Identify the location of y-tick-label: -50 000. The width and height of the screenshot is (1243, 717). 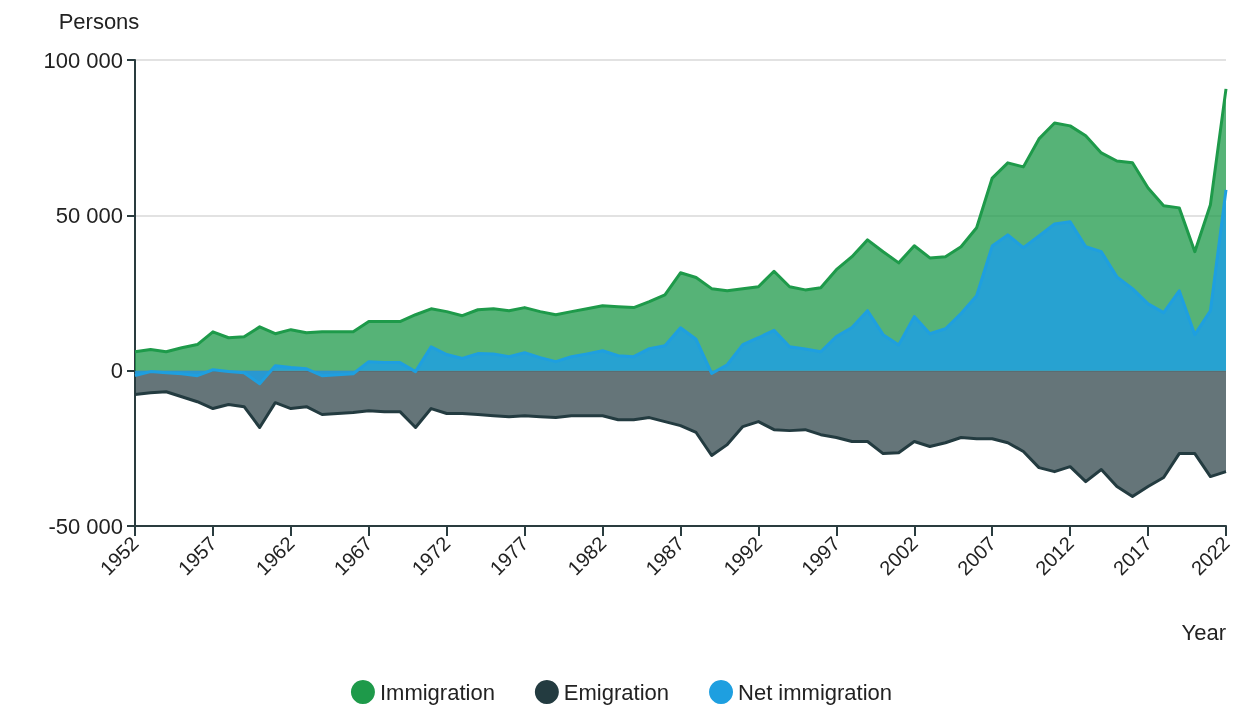
(85, 526).